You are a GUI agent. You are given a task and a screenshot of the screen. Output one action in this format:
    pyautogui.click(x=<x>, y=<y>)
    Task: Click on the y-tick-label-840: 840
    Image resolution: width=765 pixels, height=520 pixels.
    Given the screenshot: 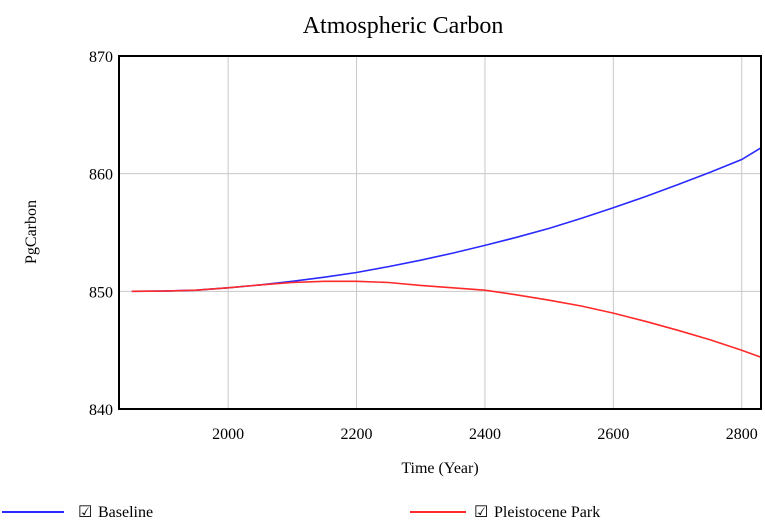 What is the action you would take?
    pyautogui.click(x=101, y=410)
    